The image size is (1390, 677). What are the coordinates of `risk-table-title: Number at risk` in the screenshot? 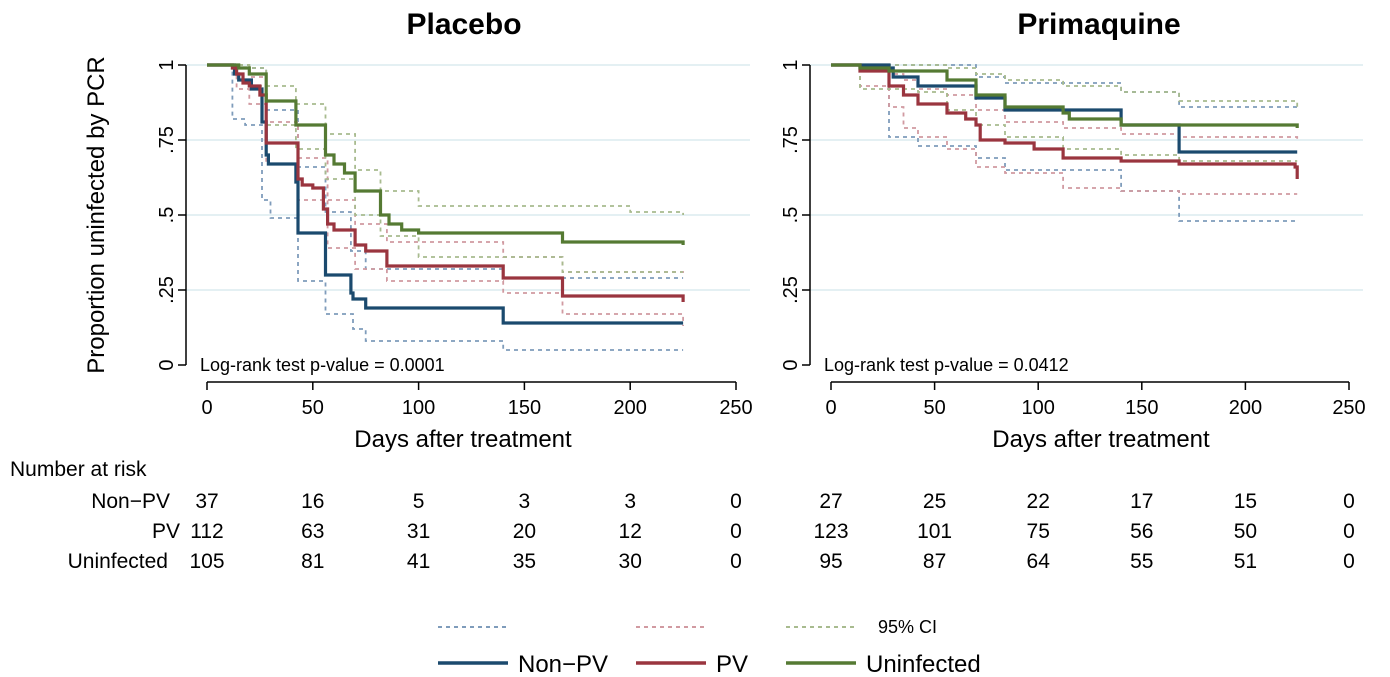 It's located at (78, 469).